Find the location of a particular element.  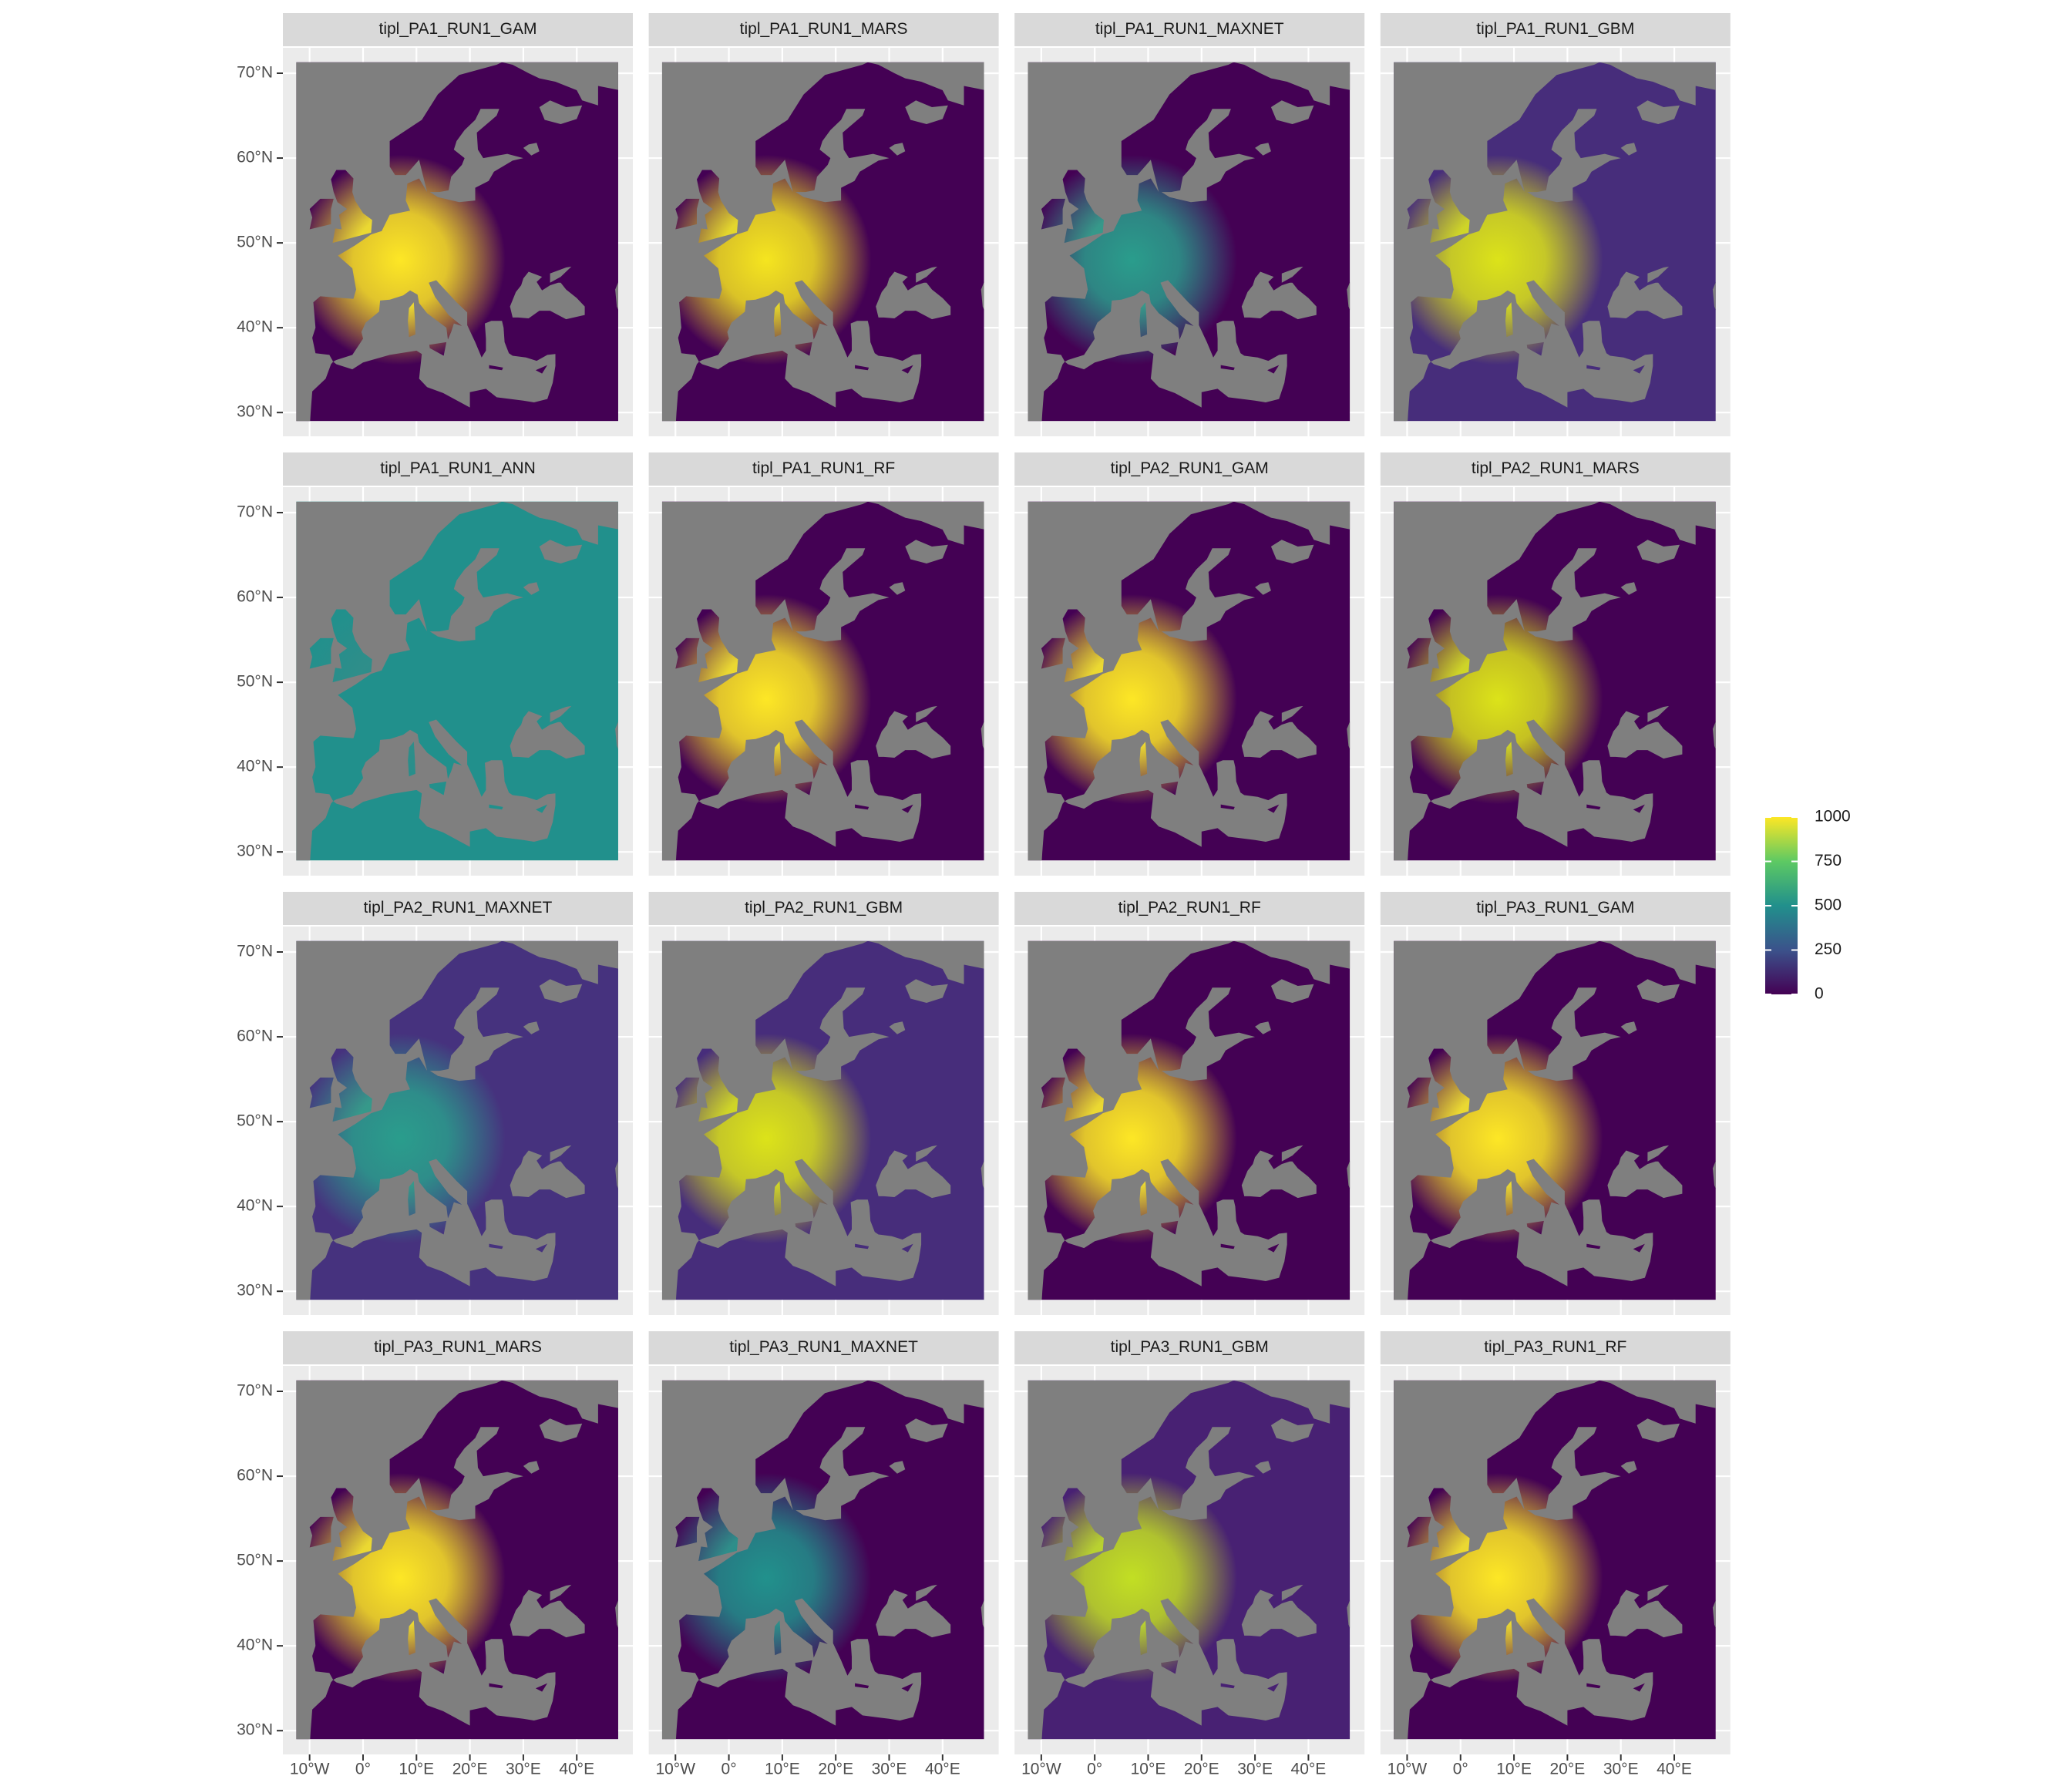

facet: tipl_PA3_RUN1_GAM is located at coordinates (1556, 1104).